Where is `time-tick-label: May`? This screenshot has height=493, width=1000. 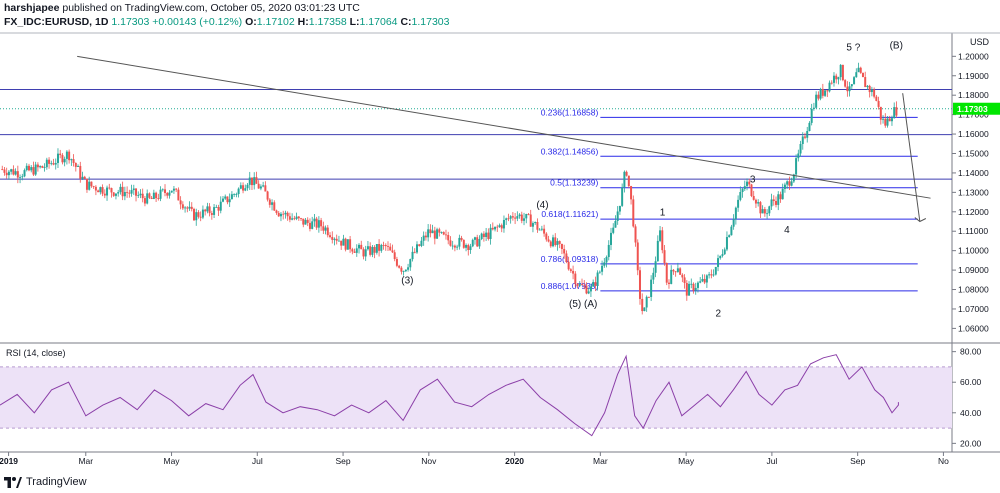
time-tick-label: May is located at coordinates (686, 461).